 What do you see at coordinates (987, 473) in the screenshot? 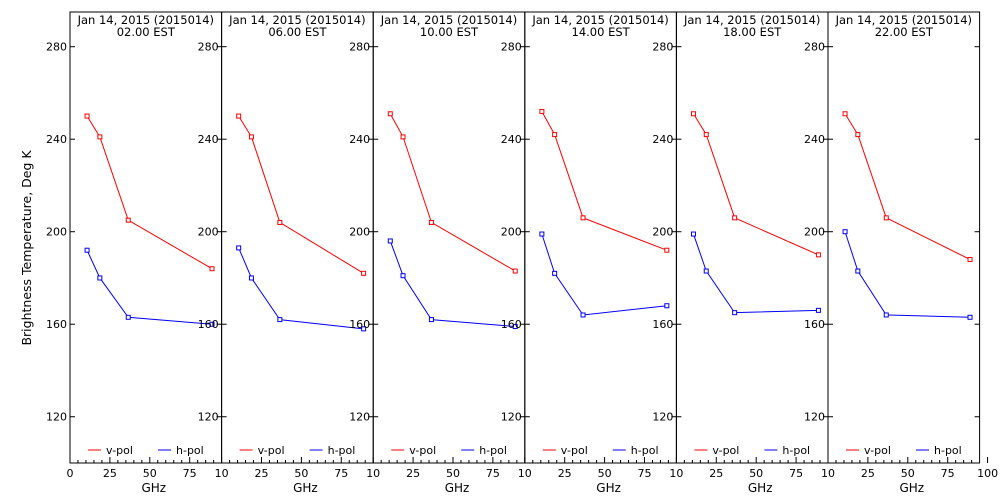
I see `x-tick-label: 100` at bounding box center [987, 473].